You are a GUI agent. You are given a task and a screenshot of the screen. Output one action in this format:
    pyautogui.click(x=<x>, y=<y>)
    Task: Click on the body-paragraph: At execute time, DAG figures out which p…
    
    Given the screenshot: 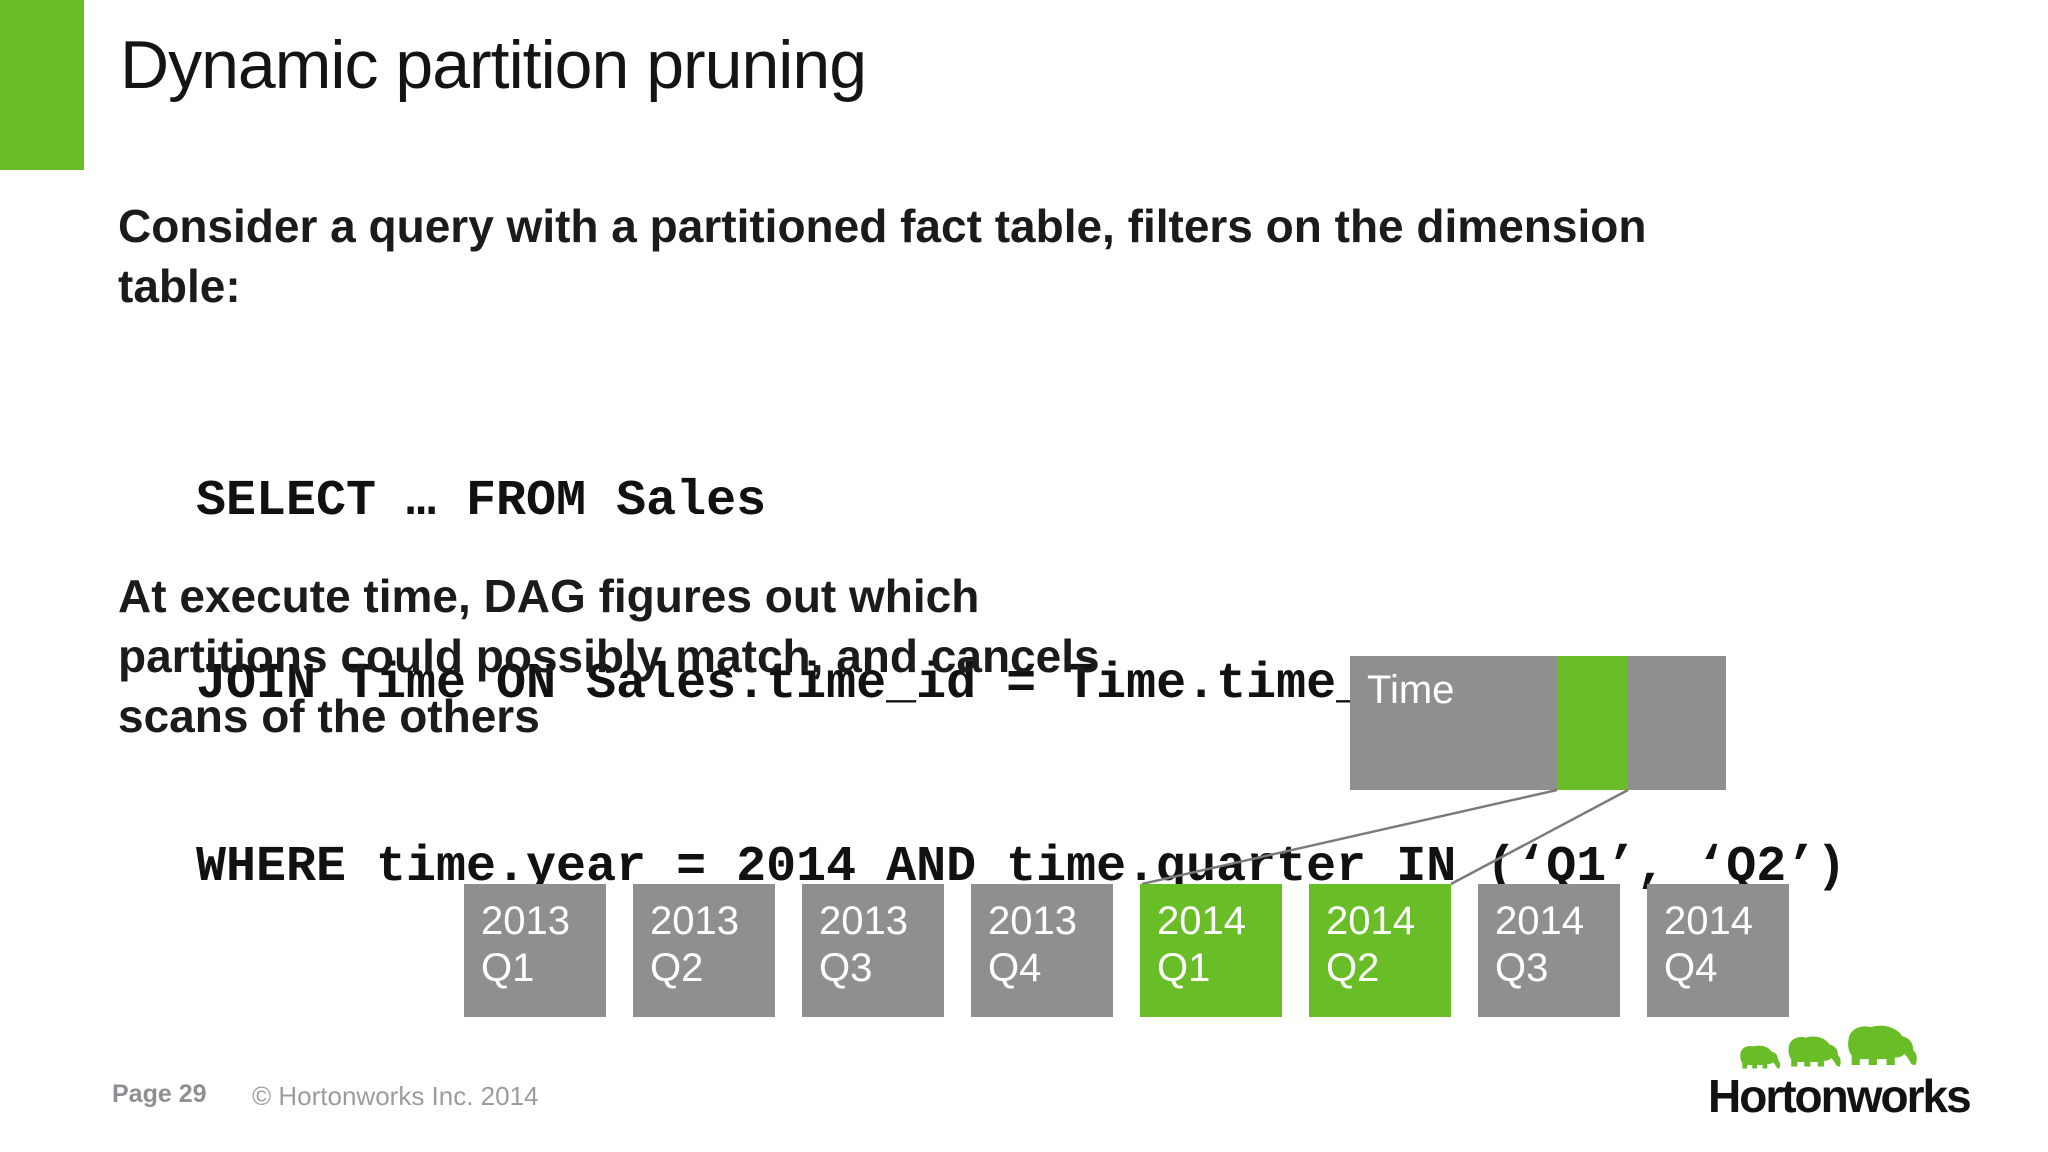 What is the action you would take?
    pyautogui.click(x=609, y=656)
    